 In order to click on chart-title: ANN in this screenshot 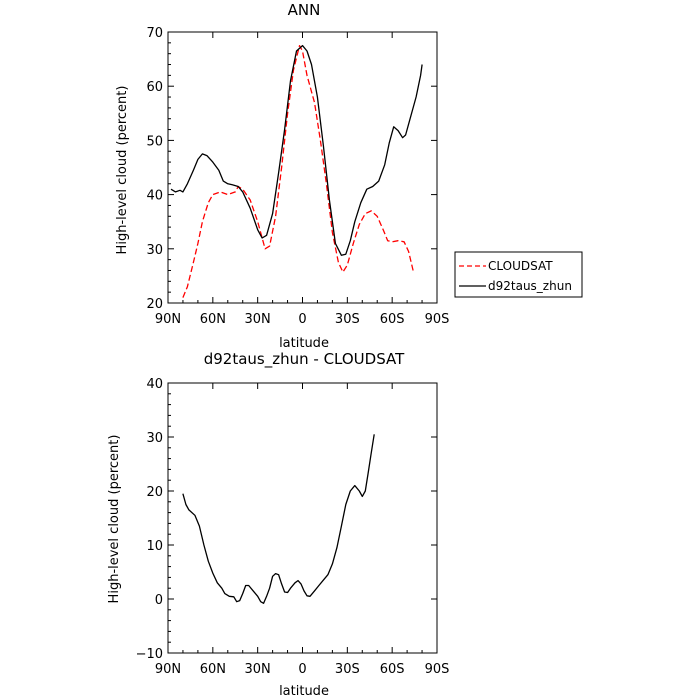, I will do `click(304, 10)`.